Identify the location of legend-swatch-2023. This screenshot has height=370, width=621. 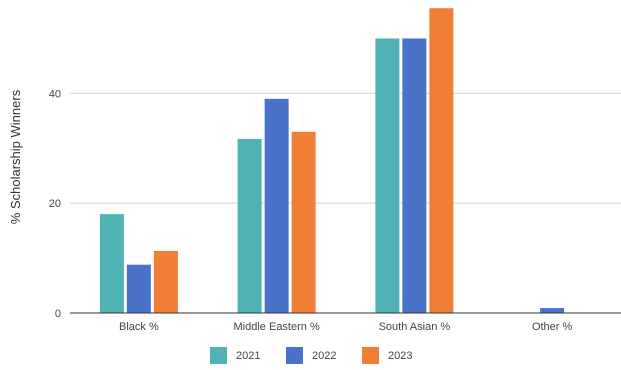
(370, 355).